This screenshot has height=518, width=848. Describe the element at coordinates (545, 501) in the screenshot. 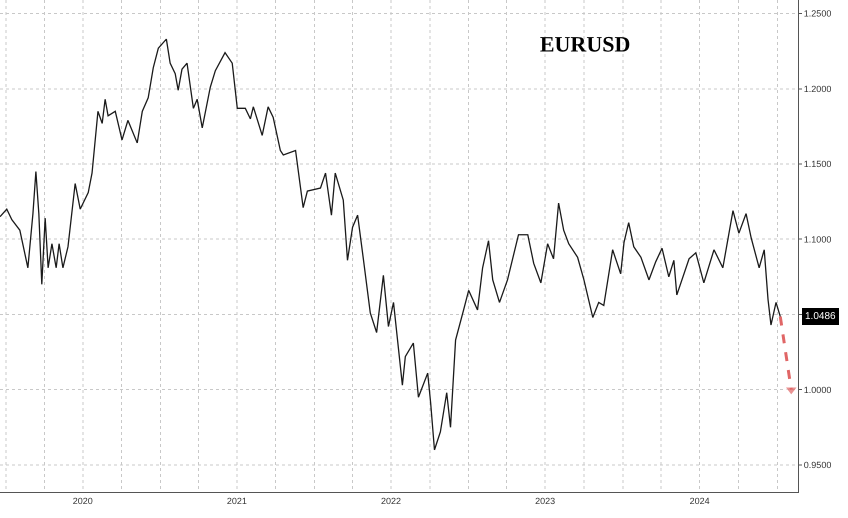

I see `x-tick-label: 2023` at that location.